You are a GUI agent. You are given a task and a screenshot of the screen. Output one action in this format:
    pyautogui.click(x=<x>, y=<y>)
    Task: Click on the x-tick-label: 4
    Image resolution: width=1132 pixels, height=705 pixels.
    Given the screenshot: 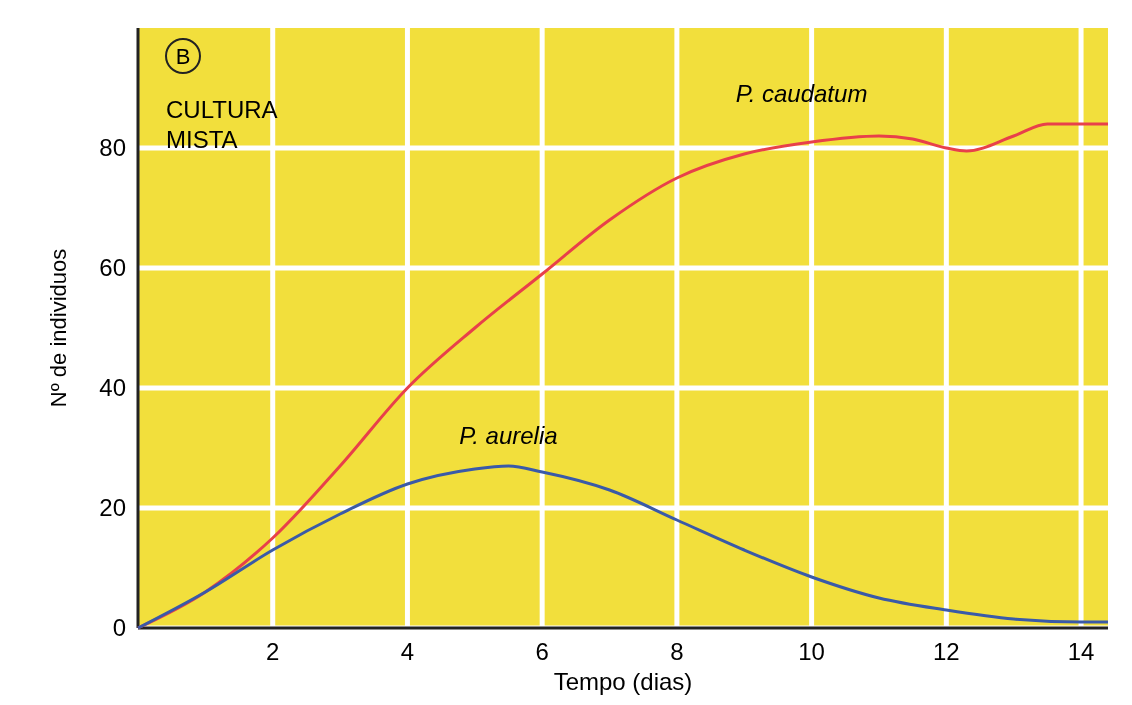 What is the action you would take?
    pyautogui.click(x=407, y=651)
    